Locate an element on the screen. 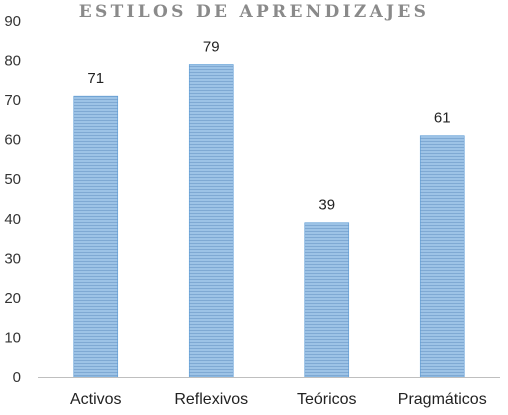 The width and height of the screenshot is (508, 415). bar-value-label: 71 is located at coordinates (95, 78).